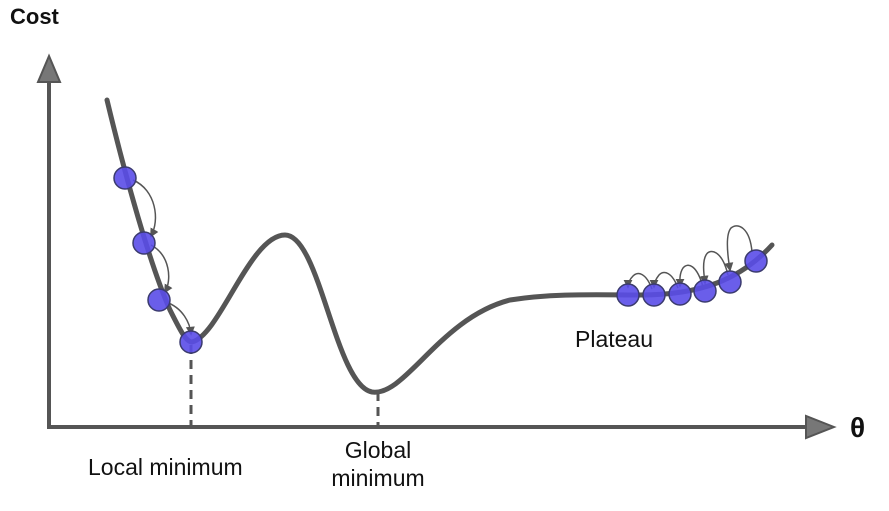 The height and width of the screenshot is (511, 889). Describe the element at coordinates (821, 427) in the screenshot. I see `x-axis-arrowhead` at that location.